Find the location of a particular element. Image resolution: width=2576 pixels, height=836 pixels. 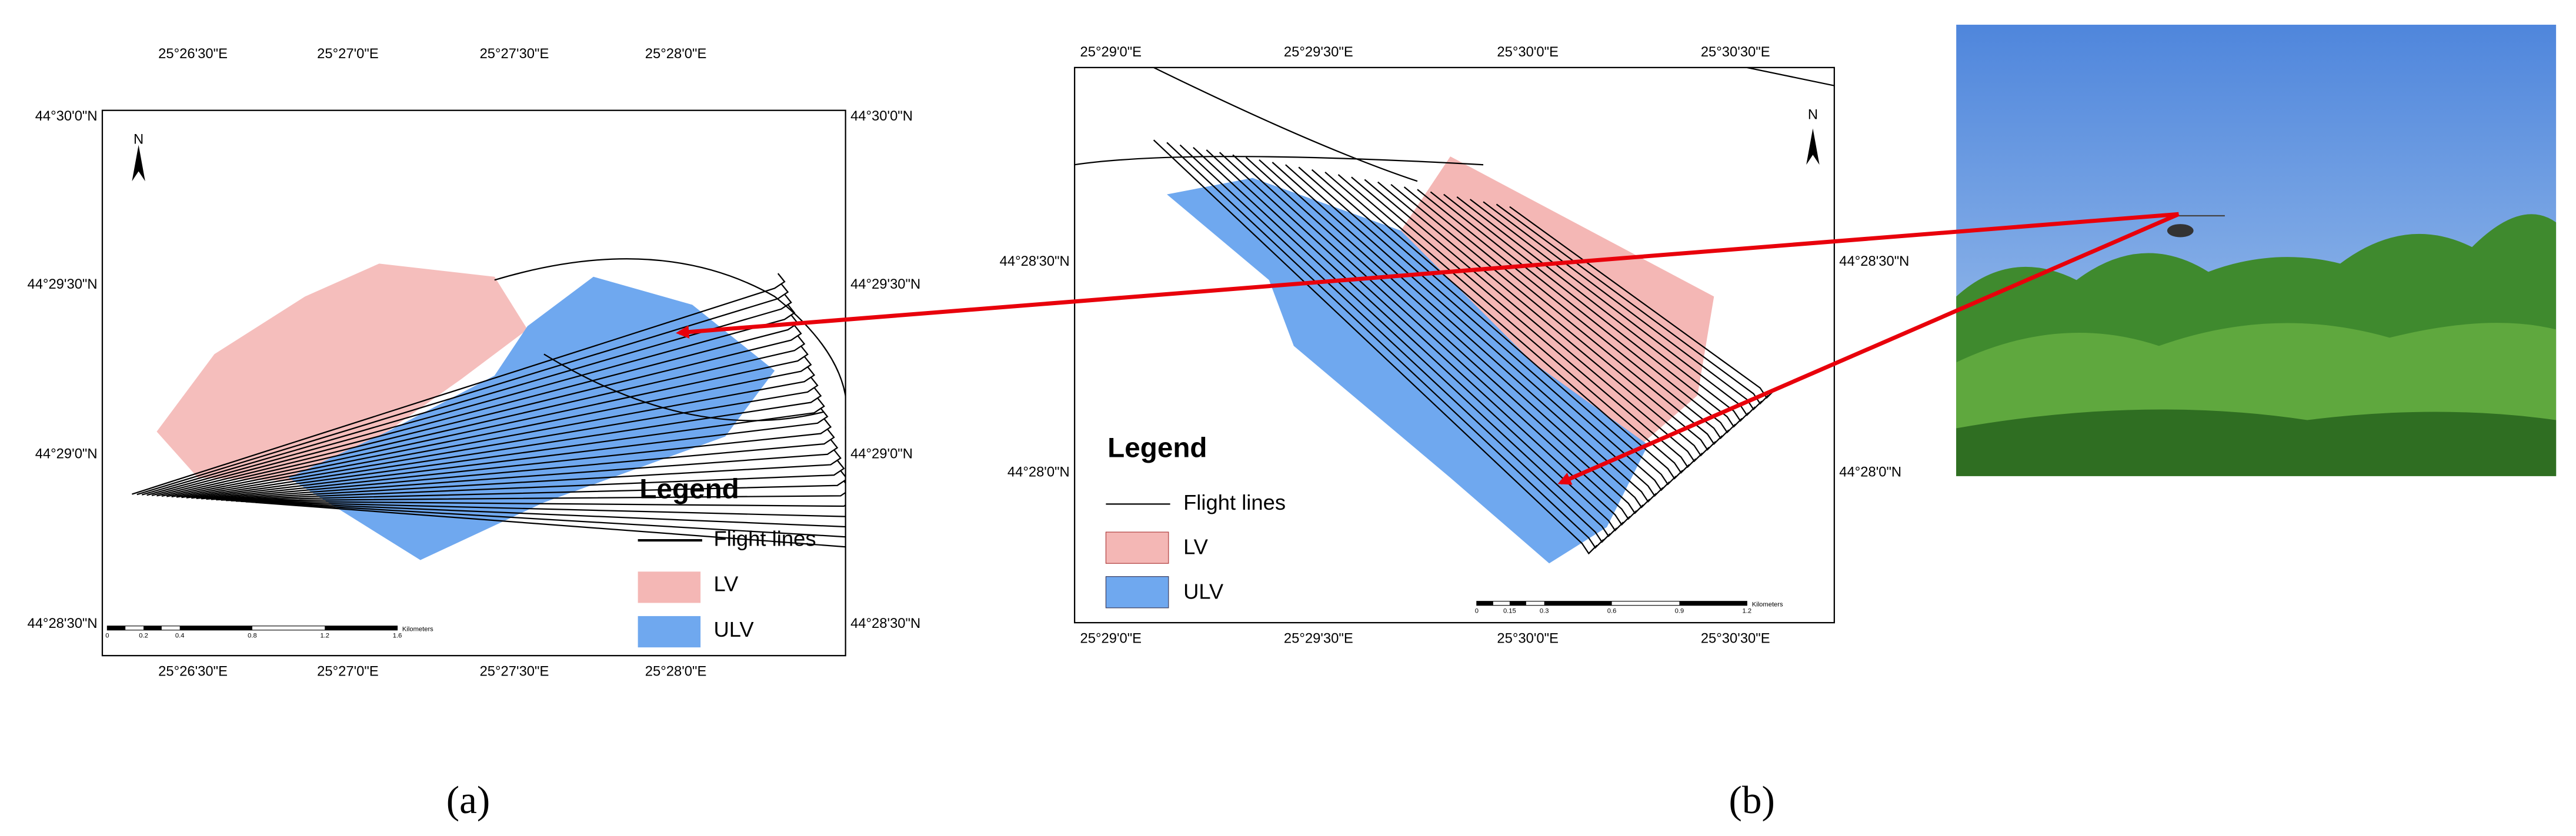

top-coord-label: 25°29'30"E is located at coordinates (1318, 52).